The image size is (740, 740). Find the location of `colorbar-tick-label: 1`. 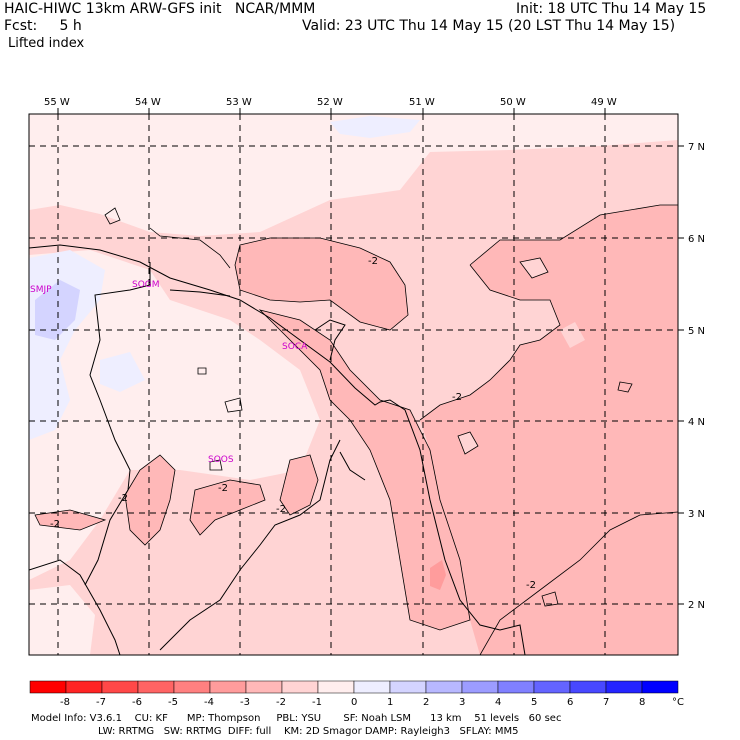

colorbar-tick-label: 1 is located at coordinates (390, 702).